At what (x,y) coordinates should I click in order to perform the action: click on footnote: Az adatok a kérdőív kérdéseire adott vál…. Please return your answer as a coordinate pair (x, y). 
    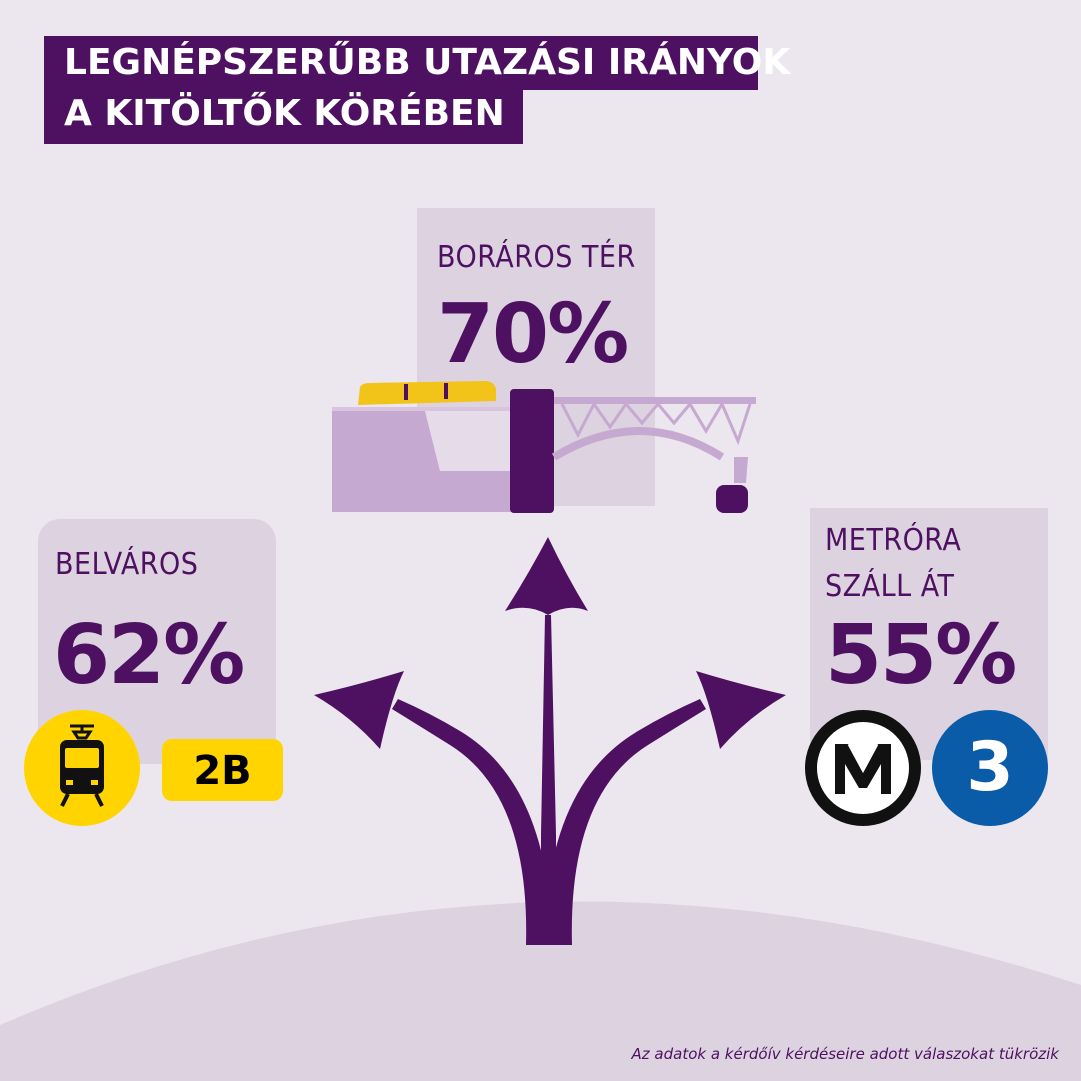
    Looking at the image, I should click on (845, 1054).